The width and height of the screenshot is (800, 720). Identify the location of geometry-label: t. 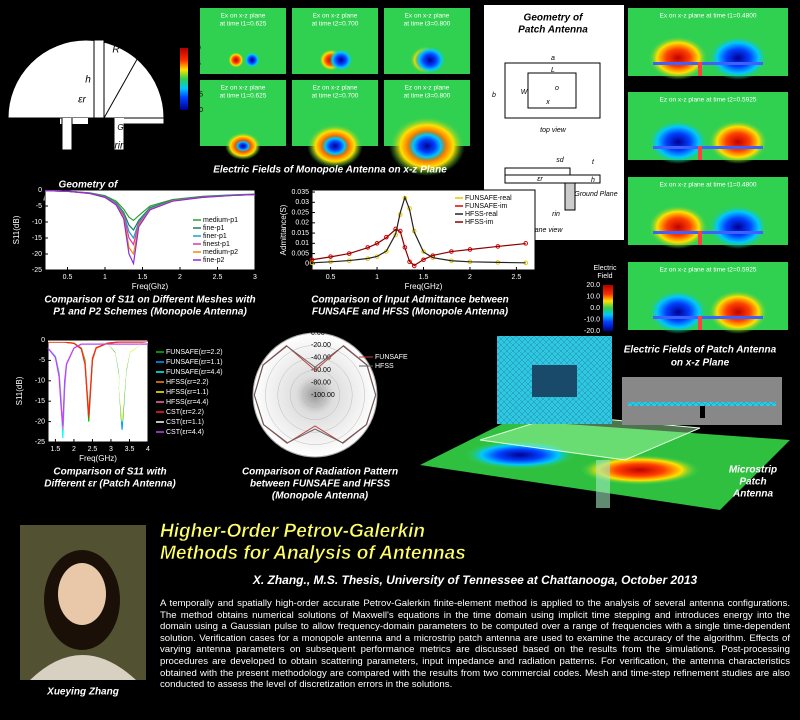
(593, 162).